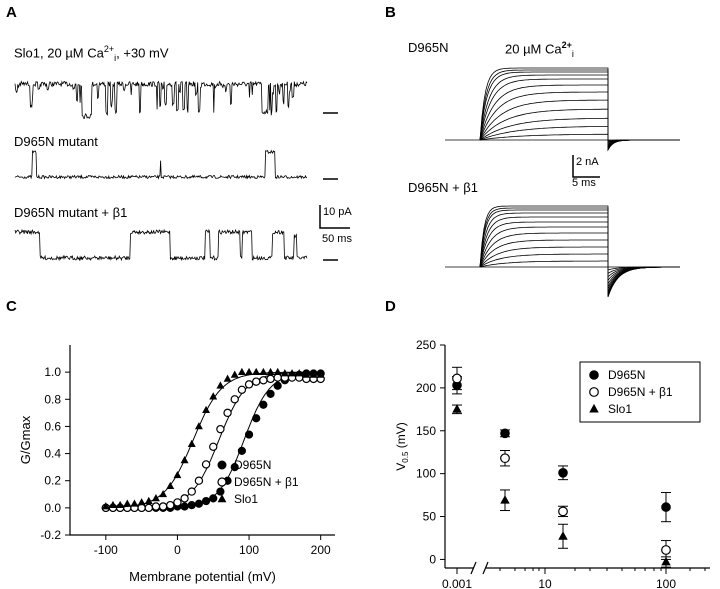  I want to click on x-tick-label: 200, so click(321, 550).